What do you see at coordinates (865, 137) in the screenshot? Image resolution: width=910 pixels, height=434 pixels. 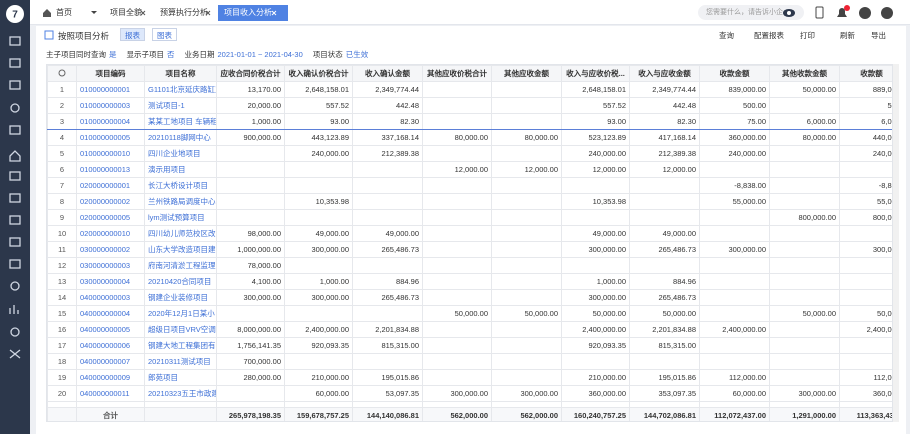 I see `table-cell: 440,000` at bounding box center [865, 137].